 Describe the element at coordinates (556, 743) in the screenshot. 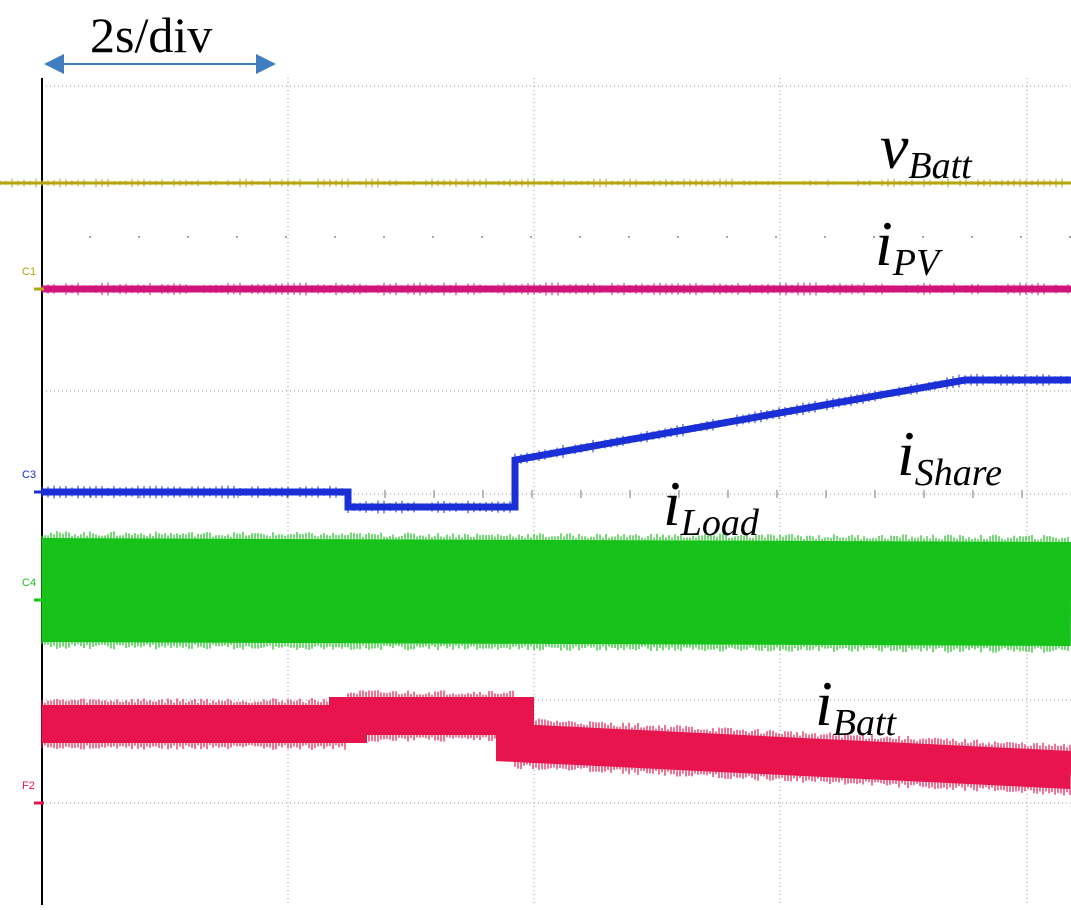

I see `trace-i-batt` at that location.